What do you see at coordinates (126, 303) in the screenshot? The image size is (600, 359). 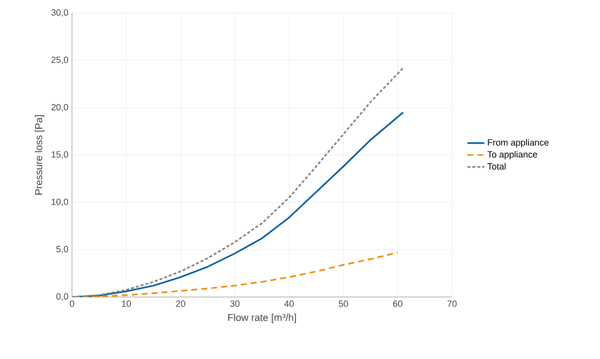 I see `x-tick-label: 10` at bounding box center [126, 303].